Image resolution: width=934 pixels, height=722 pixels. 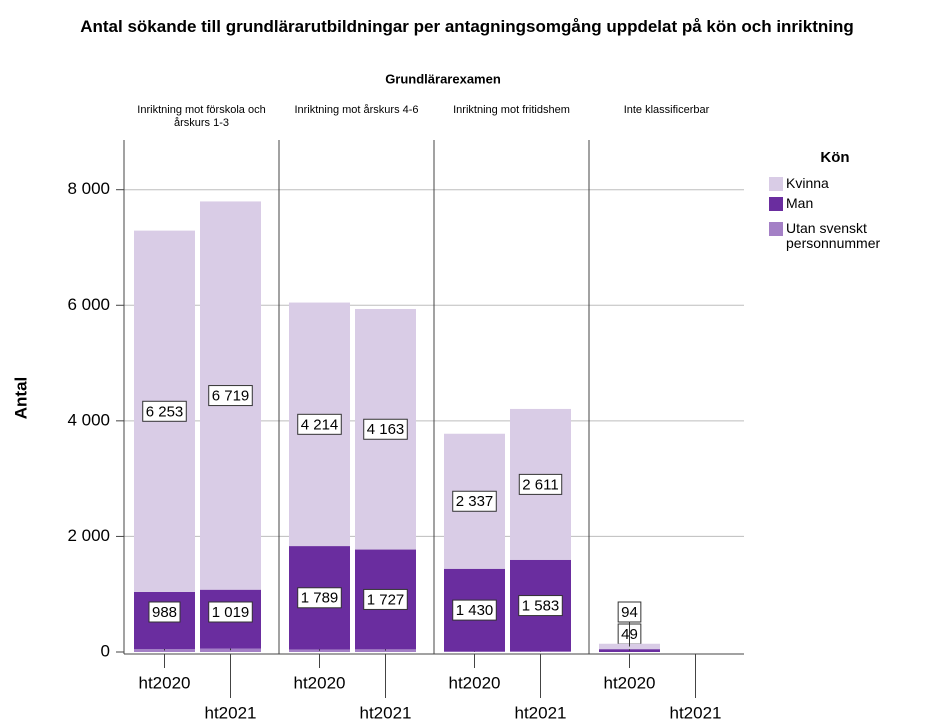 I want to click on value-label: 94, so click(x=629, y=612).